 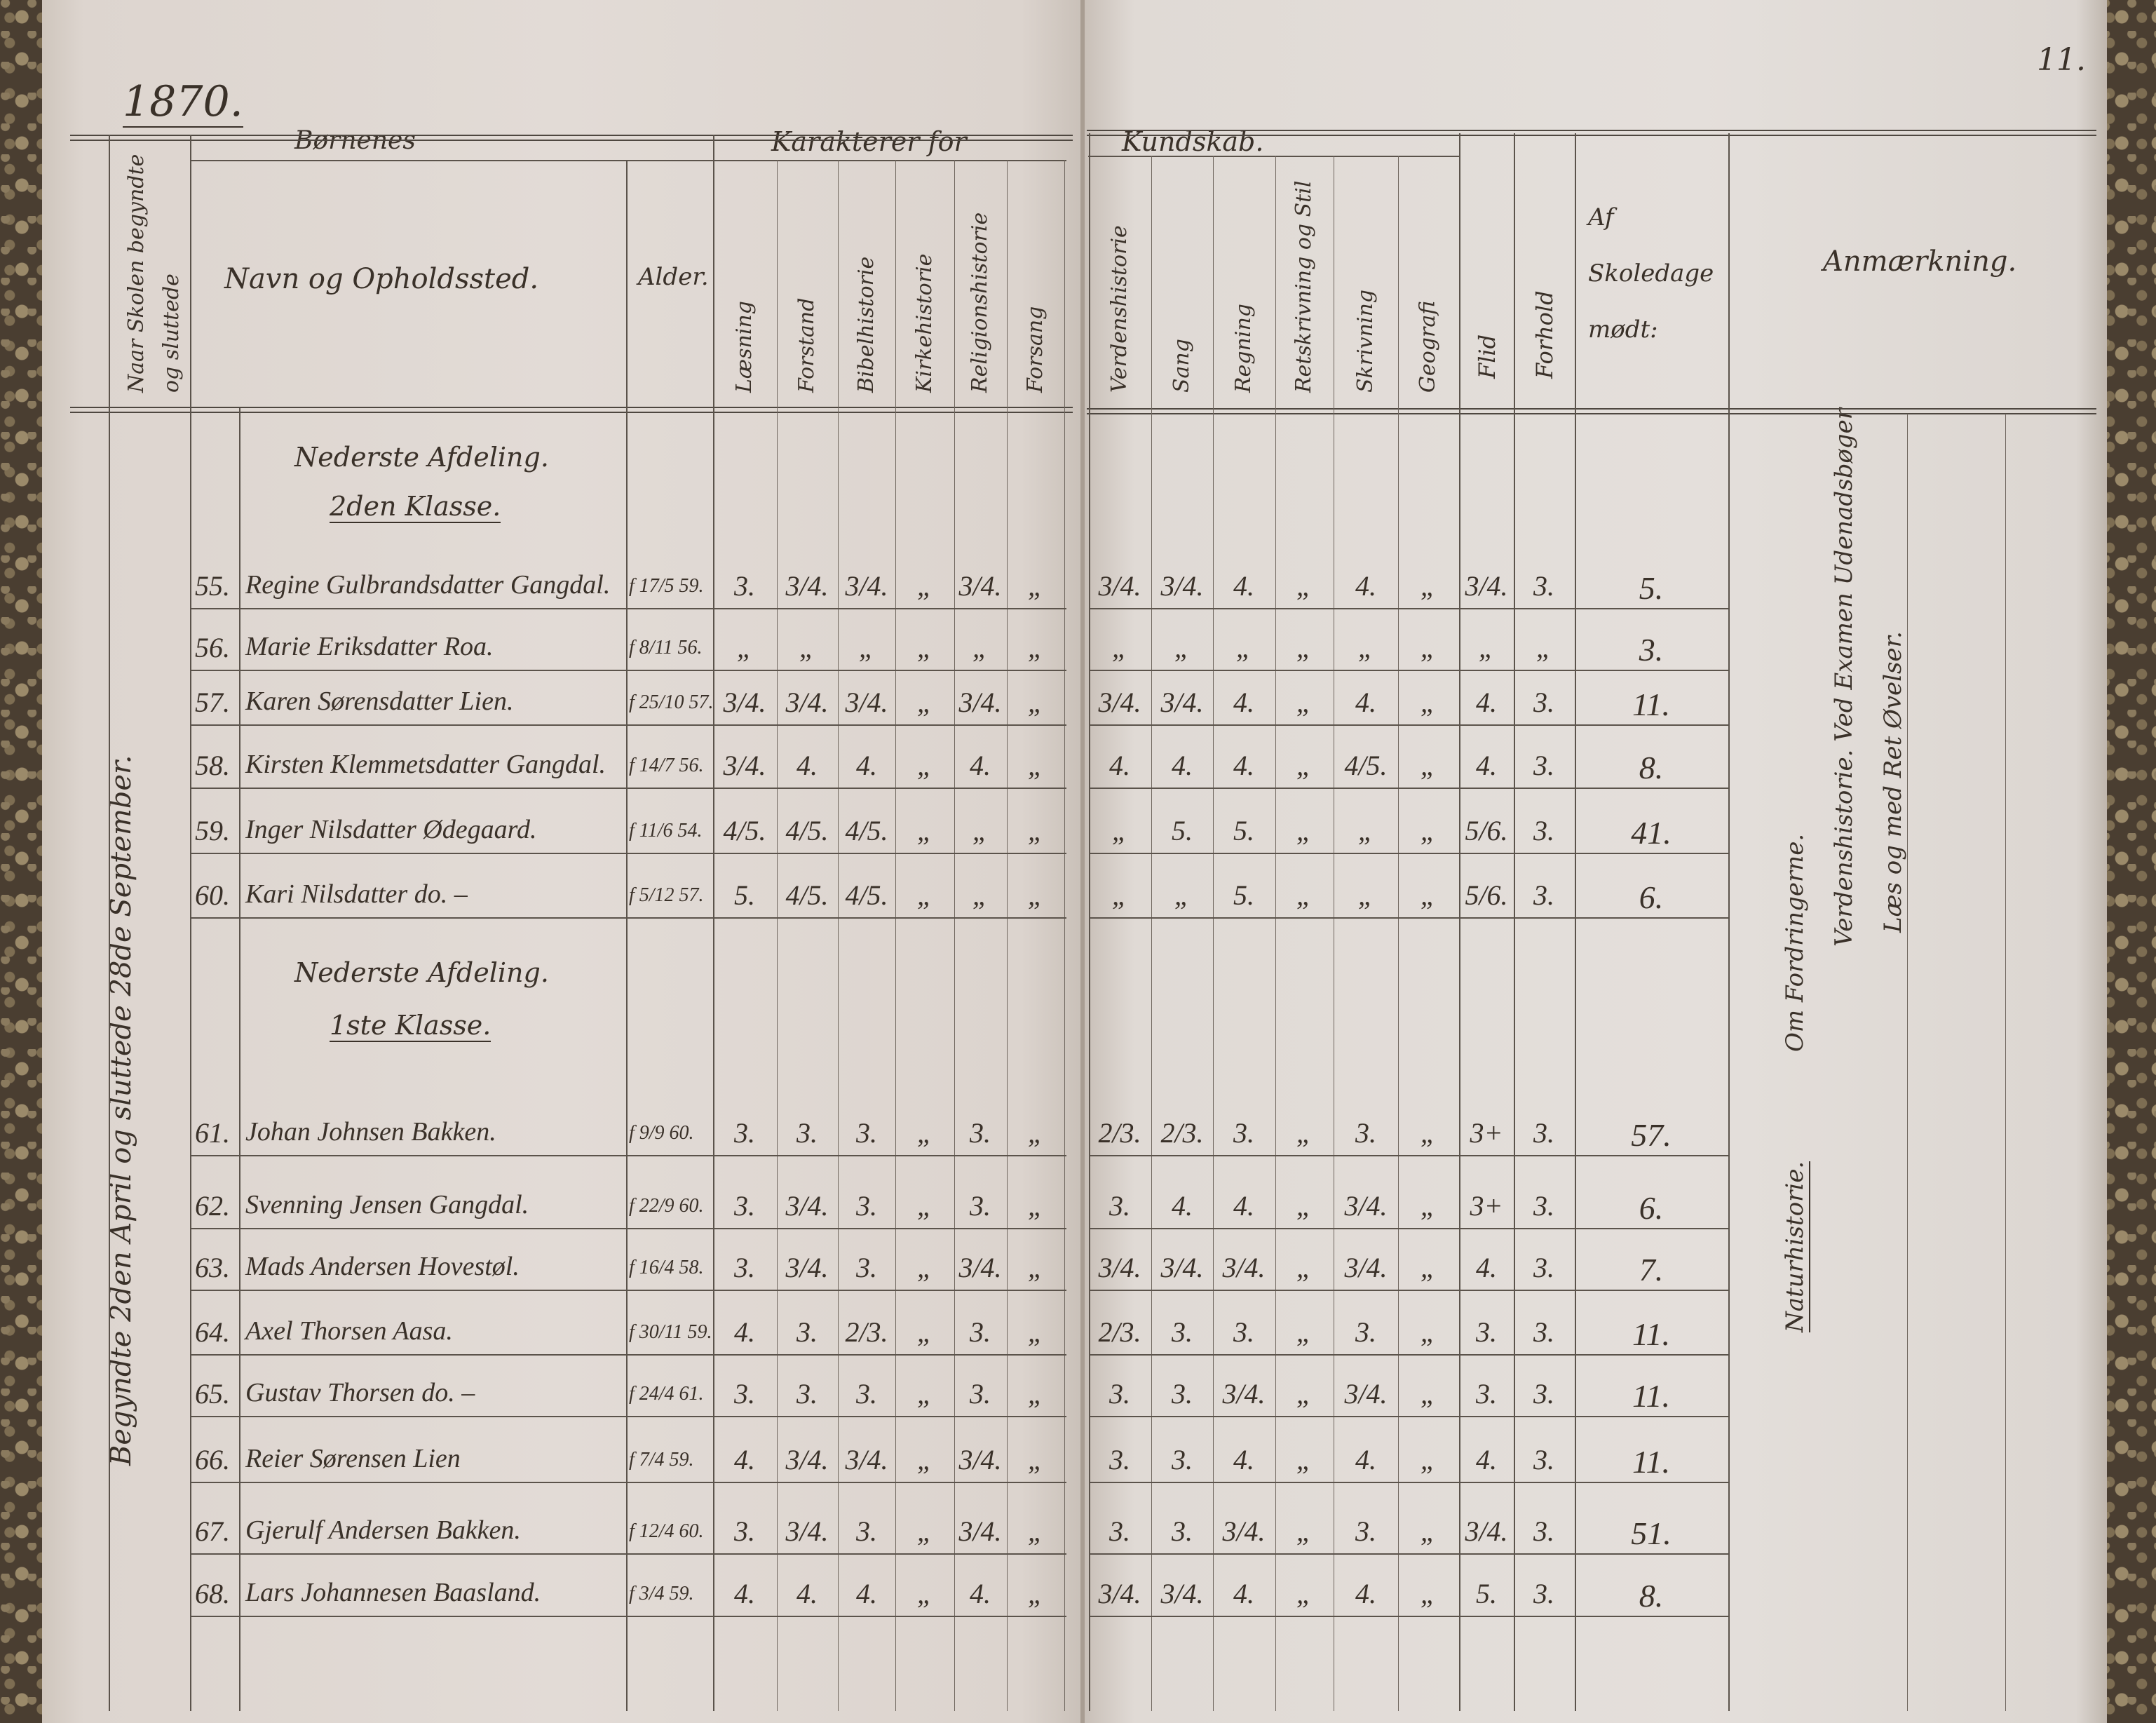 I want to click on header-sub-rule, so click(x=628, y=160).